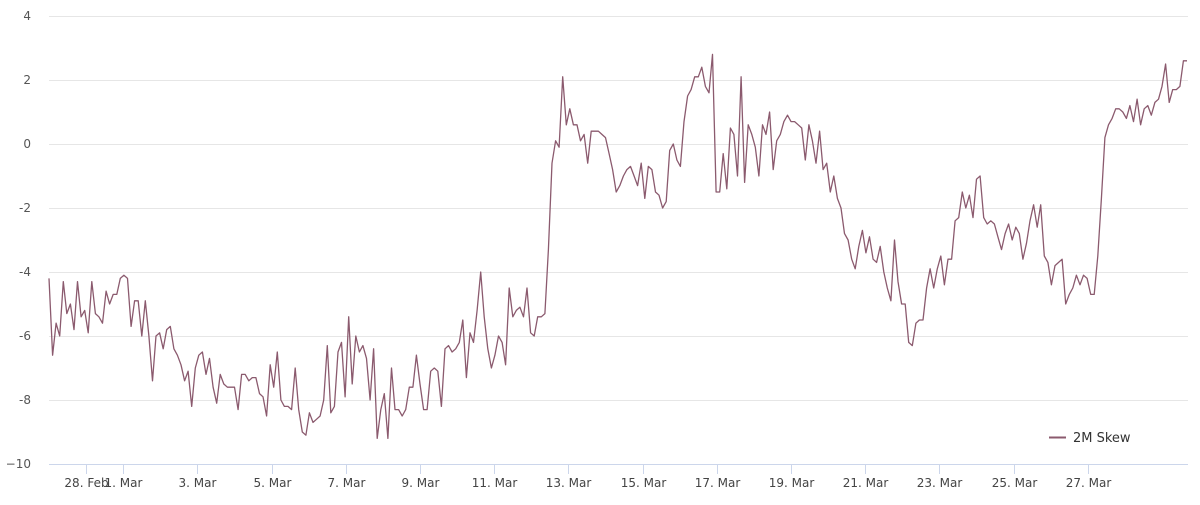  Describe the element at coordinates (18, 240) in the screenshot. I see `y-axis-labels: 4 2 0 -2 -4 -6 -8 −10` at that location.